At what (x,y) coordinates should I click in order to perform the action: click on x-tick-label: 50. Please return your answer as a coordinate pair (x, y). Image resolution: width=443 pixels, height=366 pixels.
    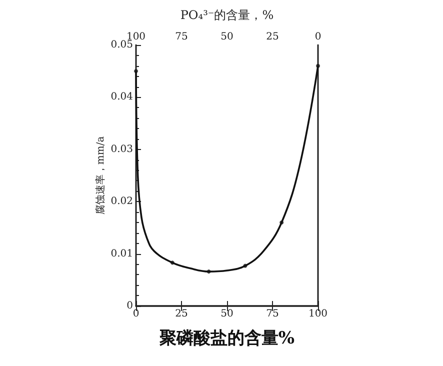
    Looking at the image, I should click on (227, 314).